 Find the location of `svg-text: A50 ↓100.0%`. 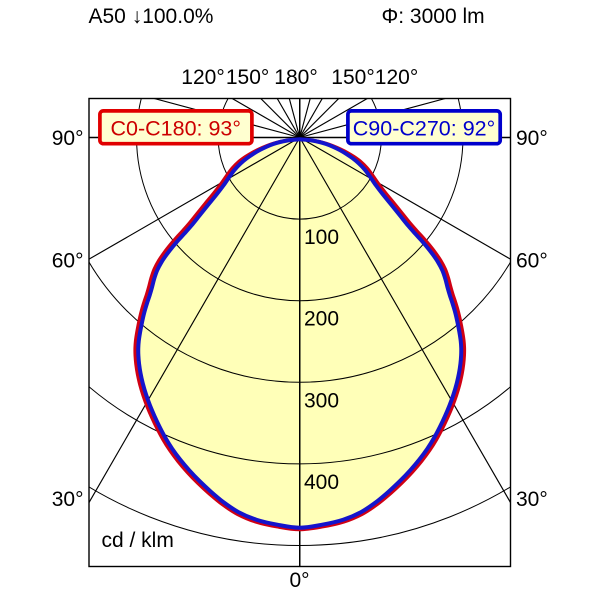

svg-text: A50 ↓100.0% is located at coordinates (151, 16).